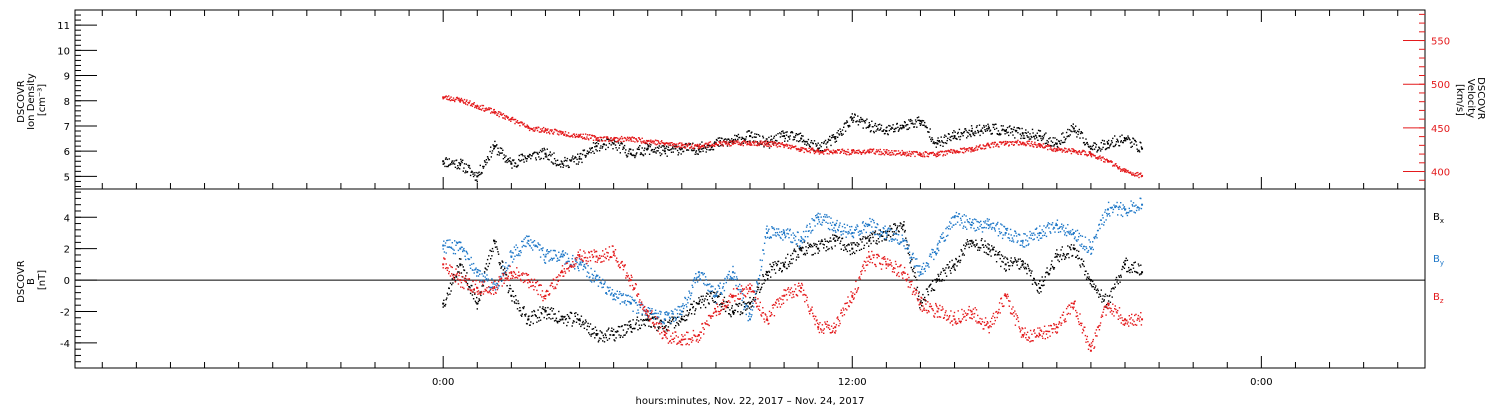  Describe the element at coordinates (67, 177) in the screenshot. I see `density-axis-tick-label: 5` at that location.